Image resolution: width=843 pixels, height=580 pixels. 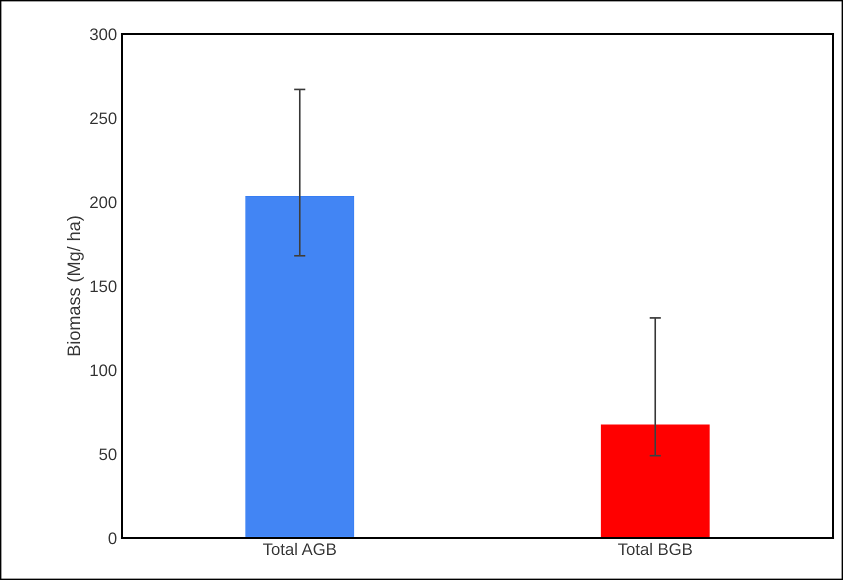 I want to click on y-tick-label: 0, so click(x=112, y=538).